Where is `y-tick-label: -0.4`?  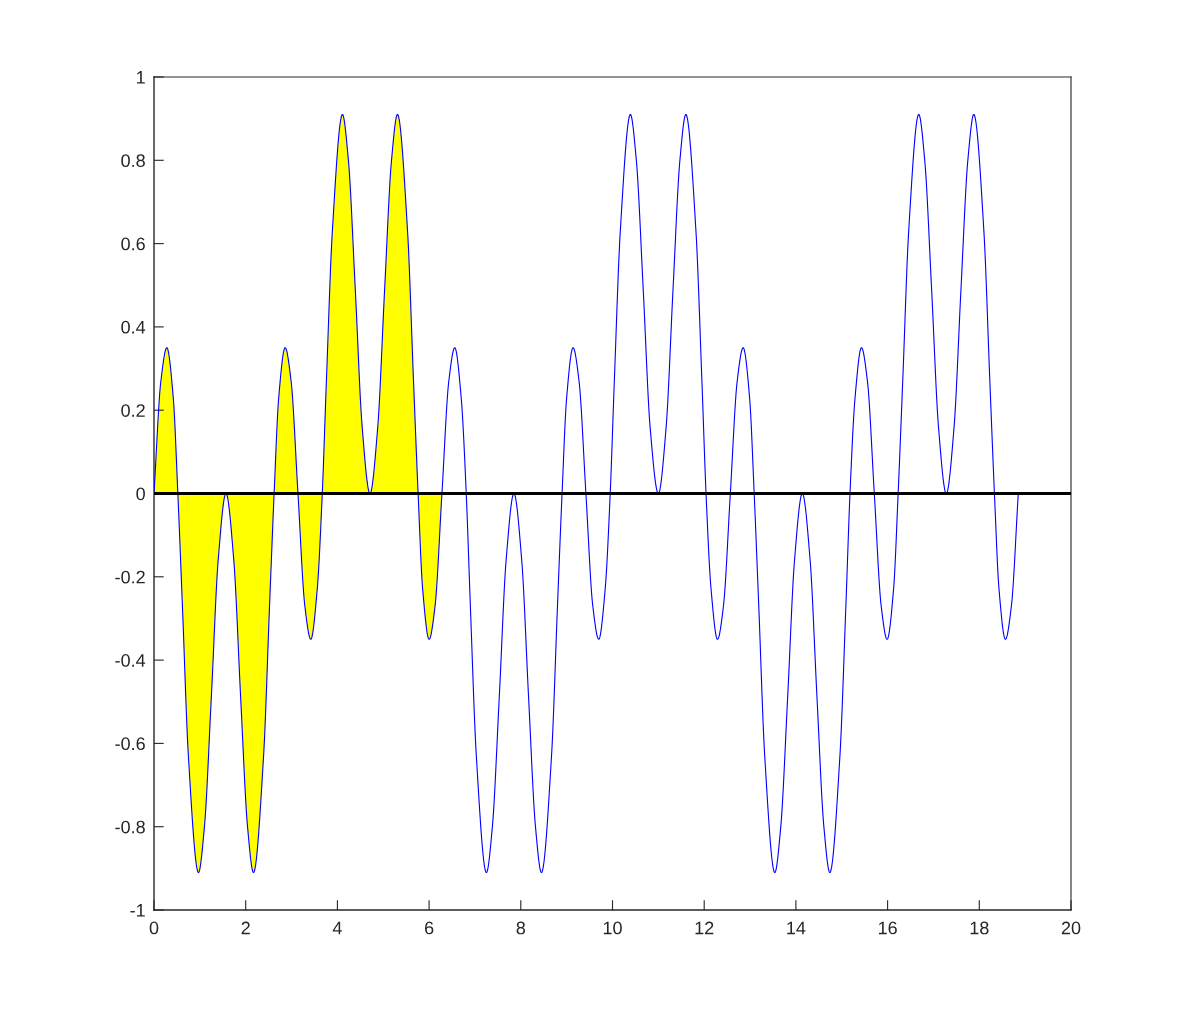 y-tick-label: -0.4 is located at coordinates (130, 660).